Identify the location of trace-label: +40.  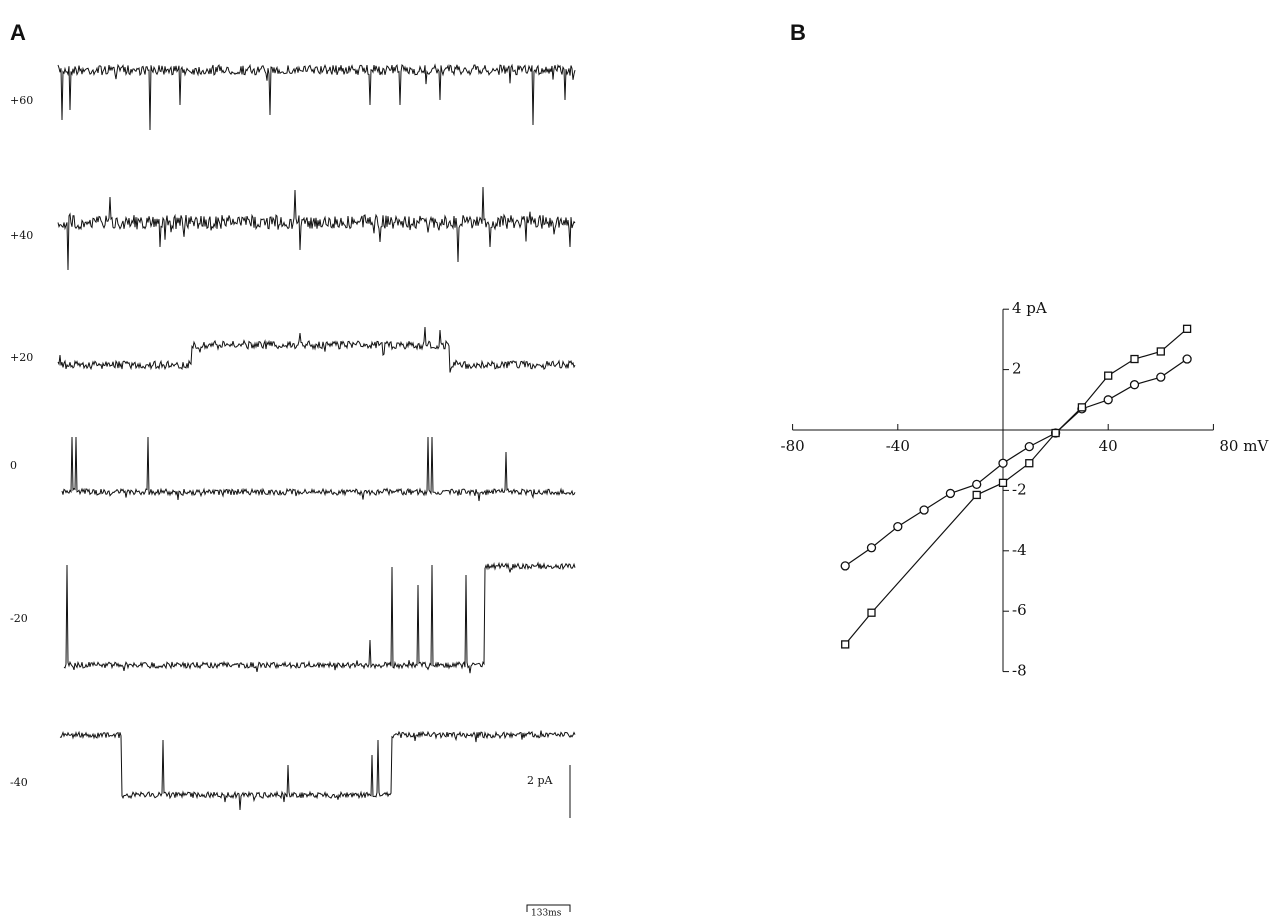
(21, 235).